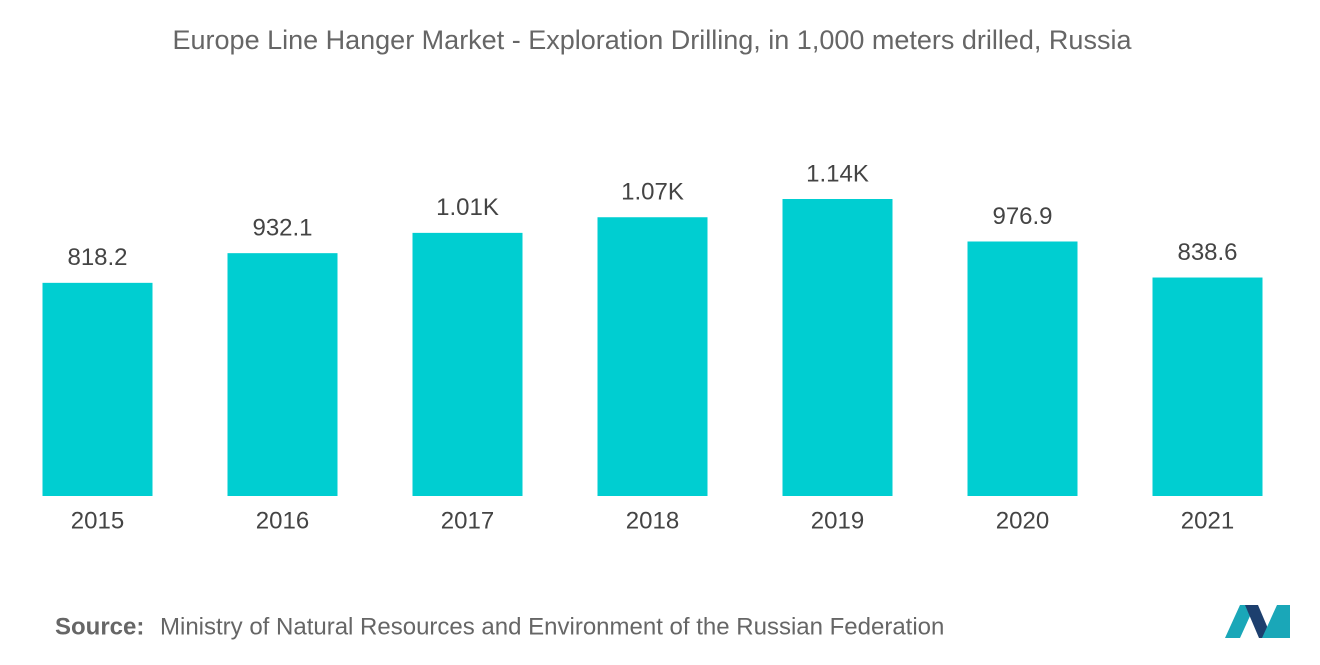  What do you see at coordinates (837, 173) in the screenshot?
I see `value-label: 1.14K` at bounding box center [837, 173].